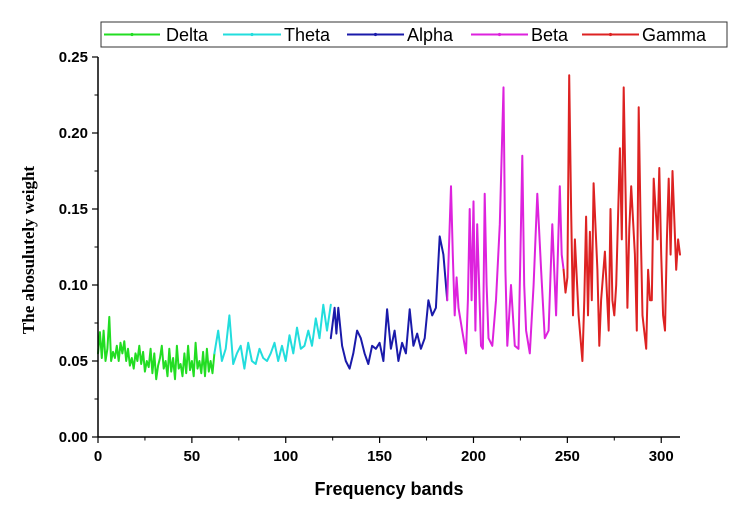  I want to click on legend: Delta Theta Alpha Beta Gamma, so click(414, 34).